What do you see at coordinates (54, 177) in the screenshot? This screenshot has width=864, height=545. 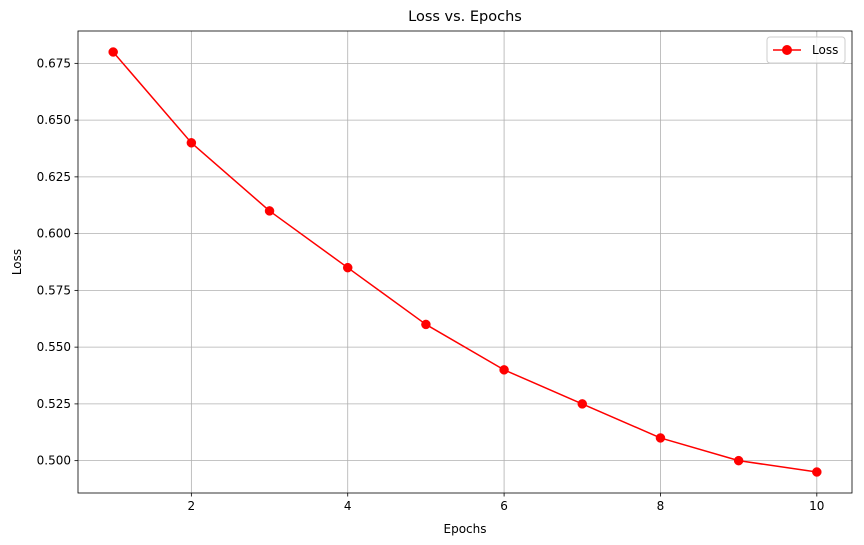 I see `y-tick-label: 0.625` at bounding box center [54, 177].